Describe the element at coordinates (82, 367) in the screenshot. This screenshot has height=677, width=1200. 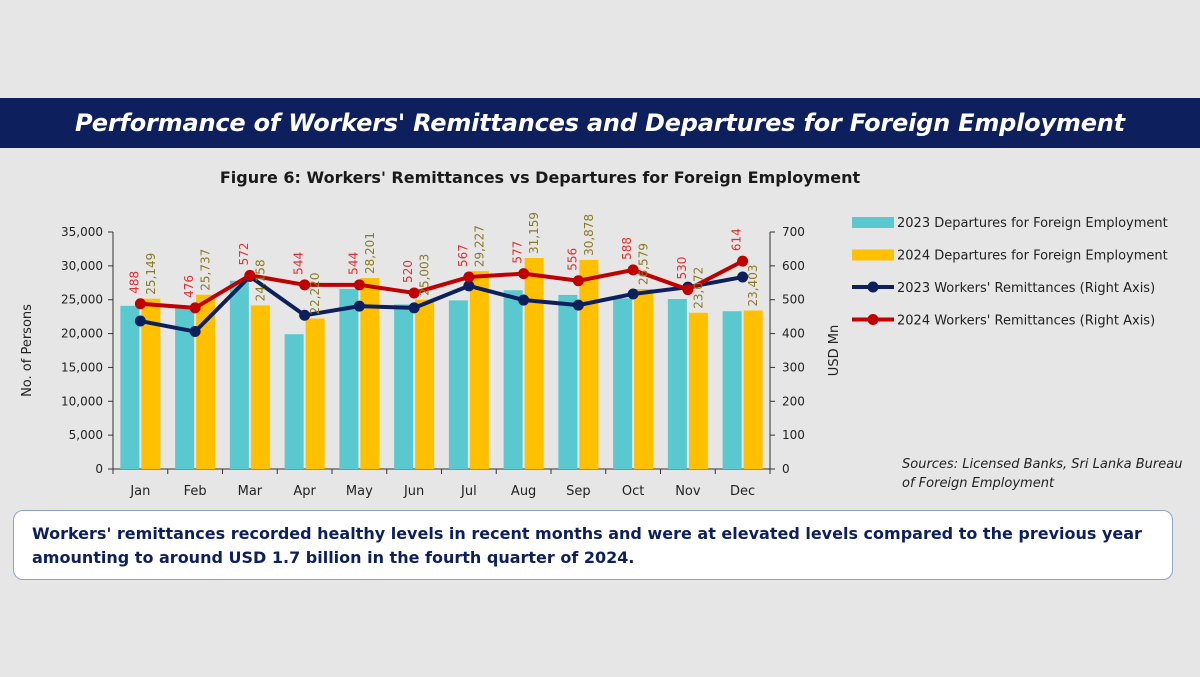
I see `y-tick-left: 15,000` at that location.